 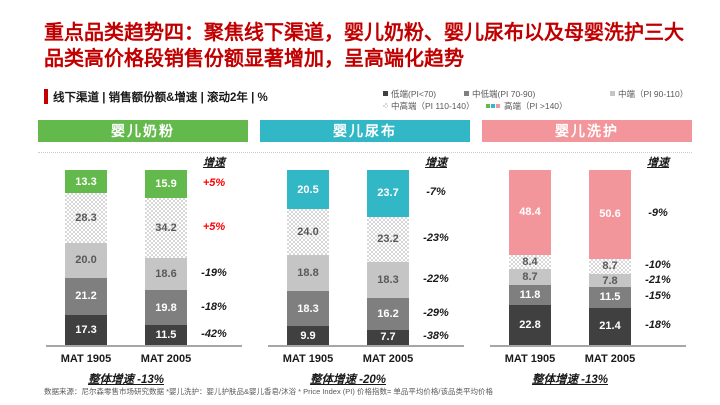 I want to click on segment-value-label: 22.8, so click(x=530, y=325).